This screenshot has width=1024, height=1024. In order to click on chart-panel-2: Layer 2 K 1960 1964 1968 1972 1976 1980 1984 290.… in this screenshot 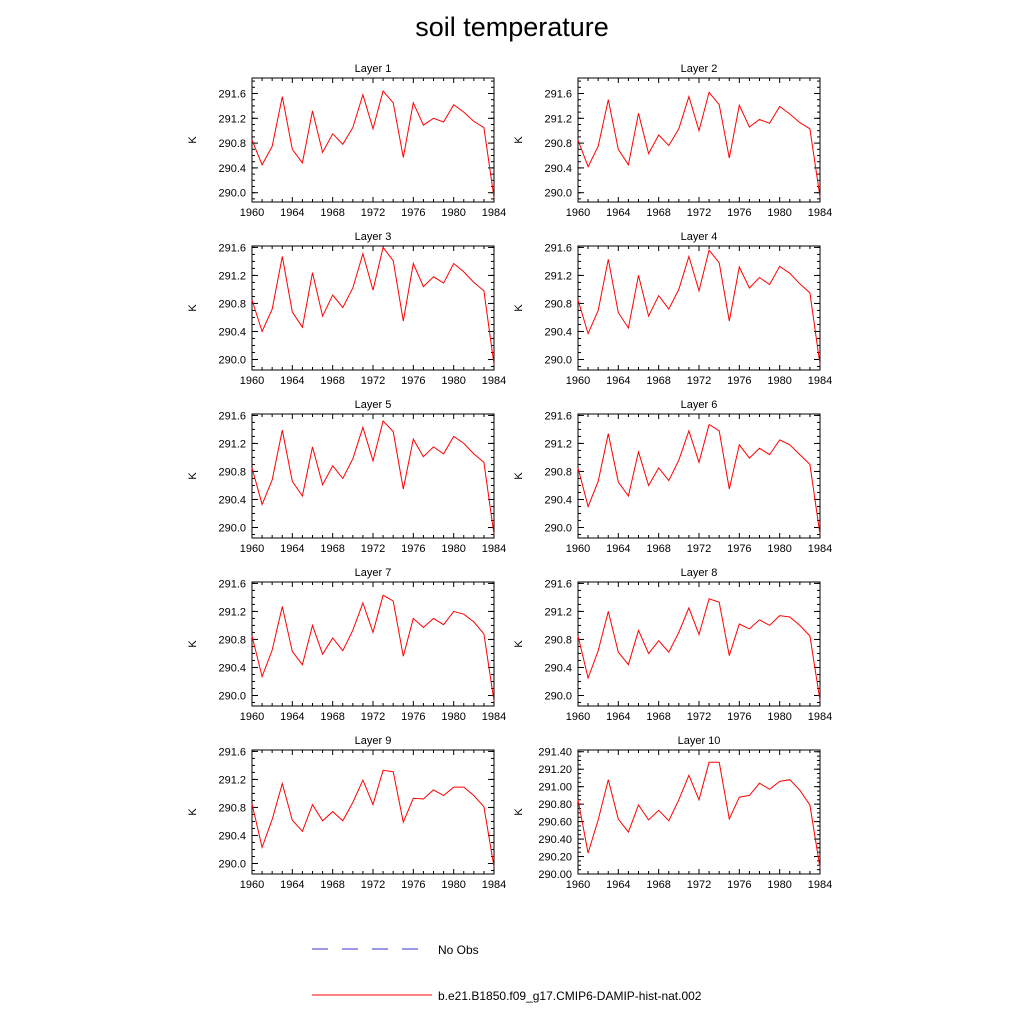, I will do `click(672, 141)`.